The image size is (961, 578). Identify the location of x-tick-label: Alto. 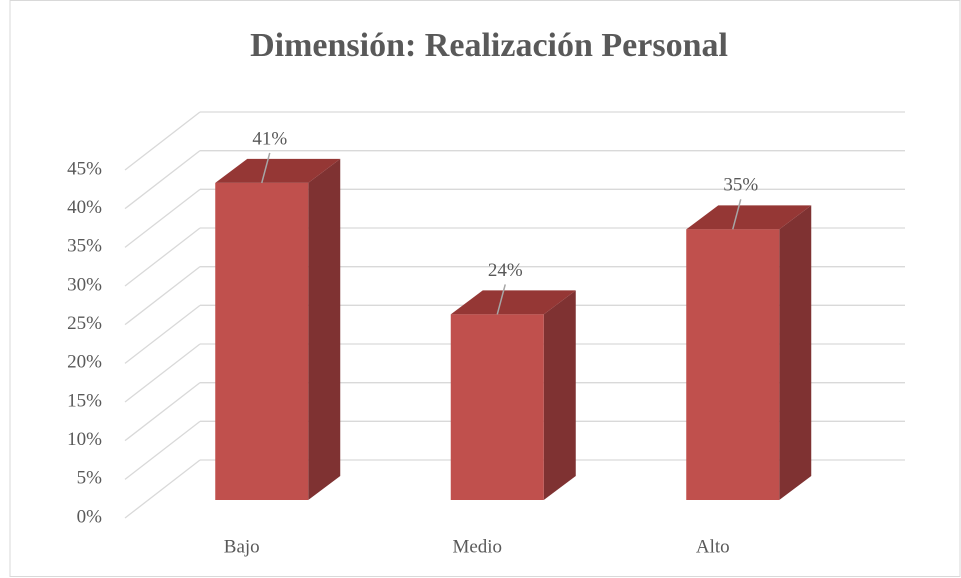
(713, 546).